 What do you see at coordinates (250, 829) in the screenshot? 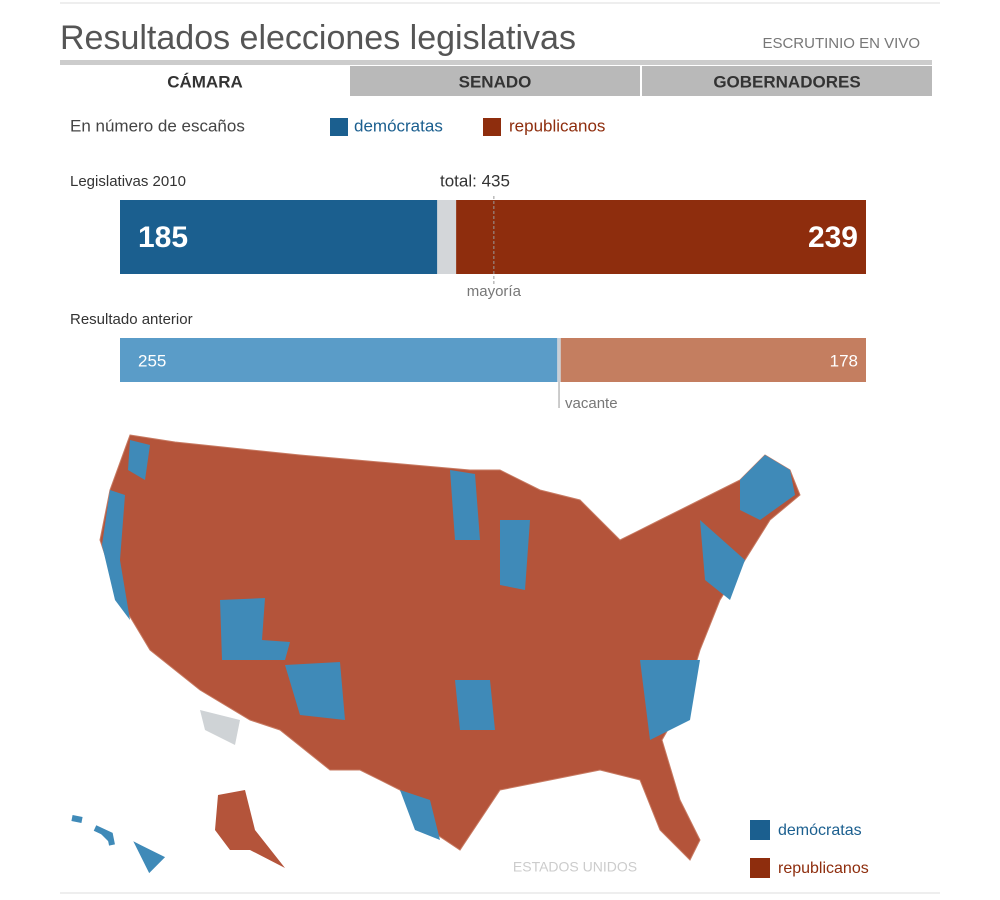
I see `map-alaska` at bounding box center [250, 829].